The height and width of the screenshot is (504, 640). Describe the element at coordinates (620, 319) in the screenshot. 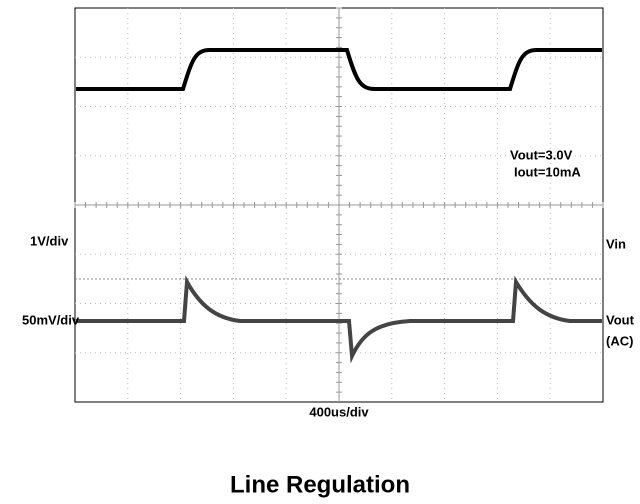

I see `channel-name: Vout` at that location.